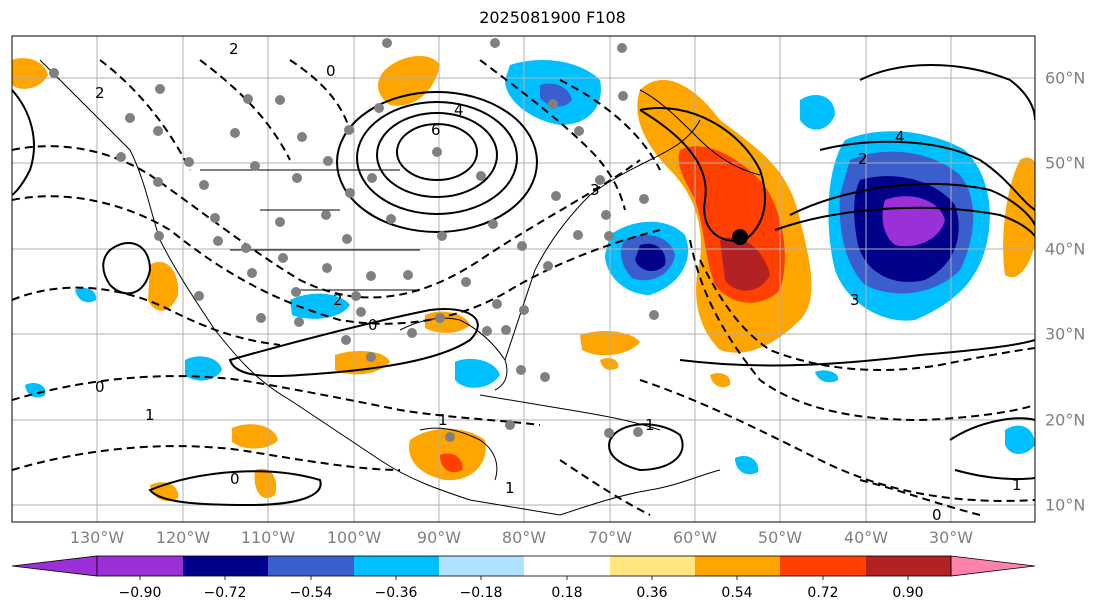  I want to click on lon-label: 30°W, so click(951, 537).